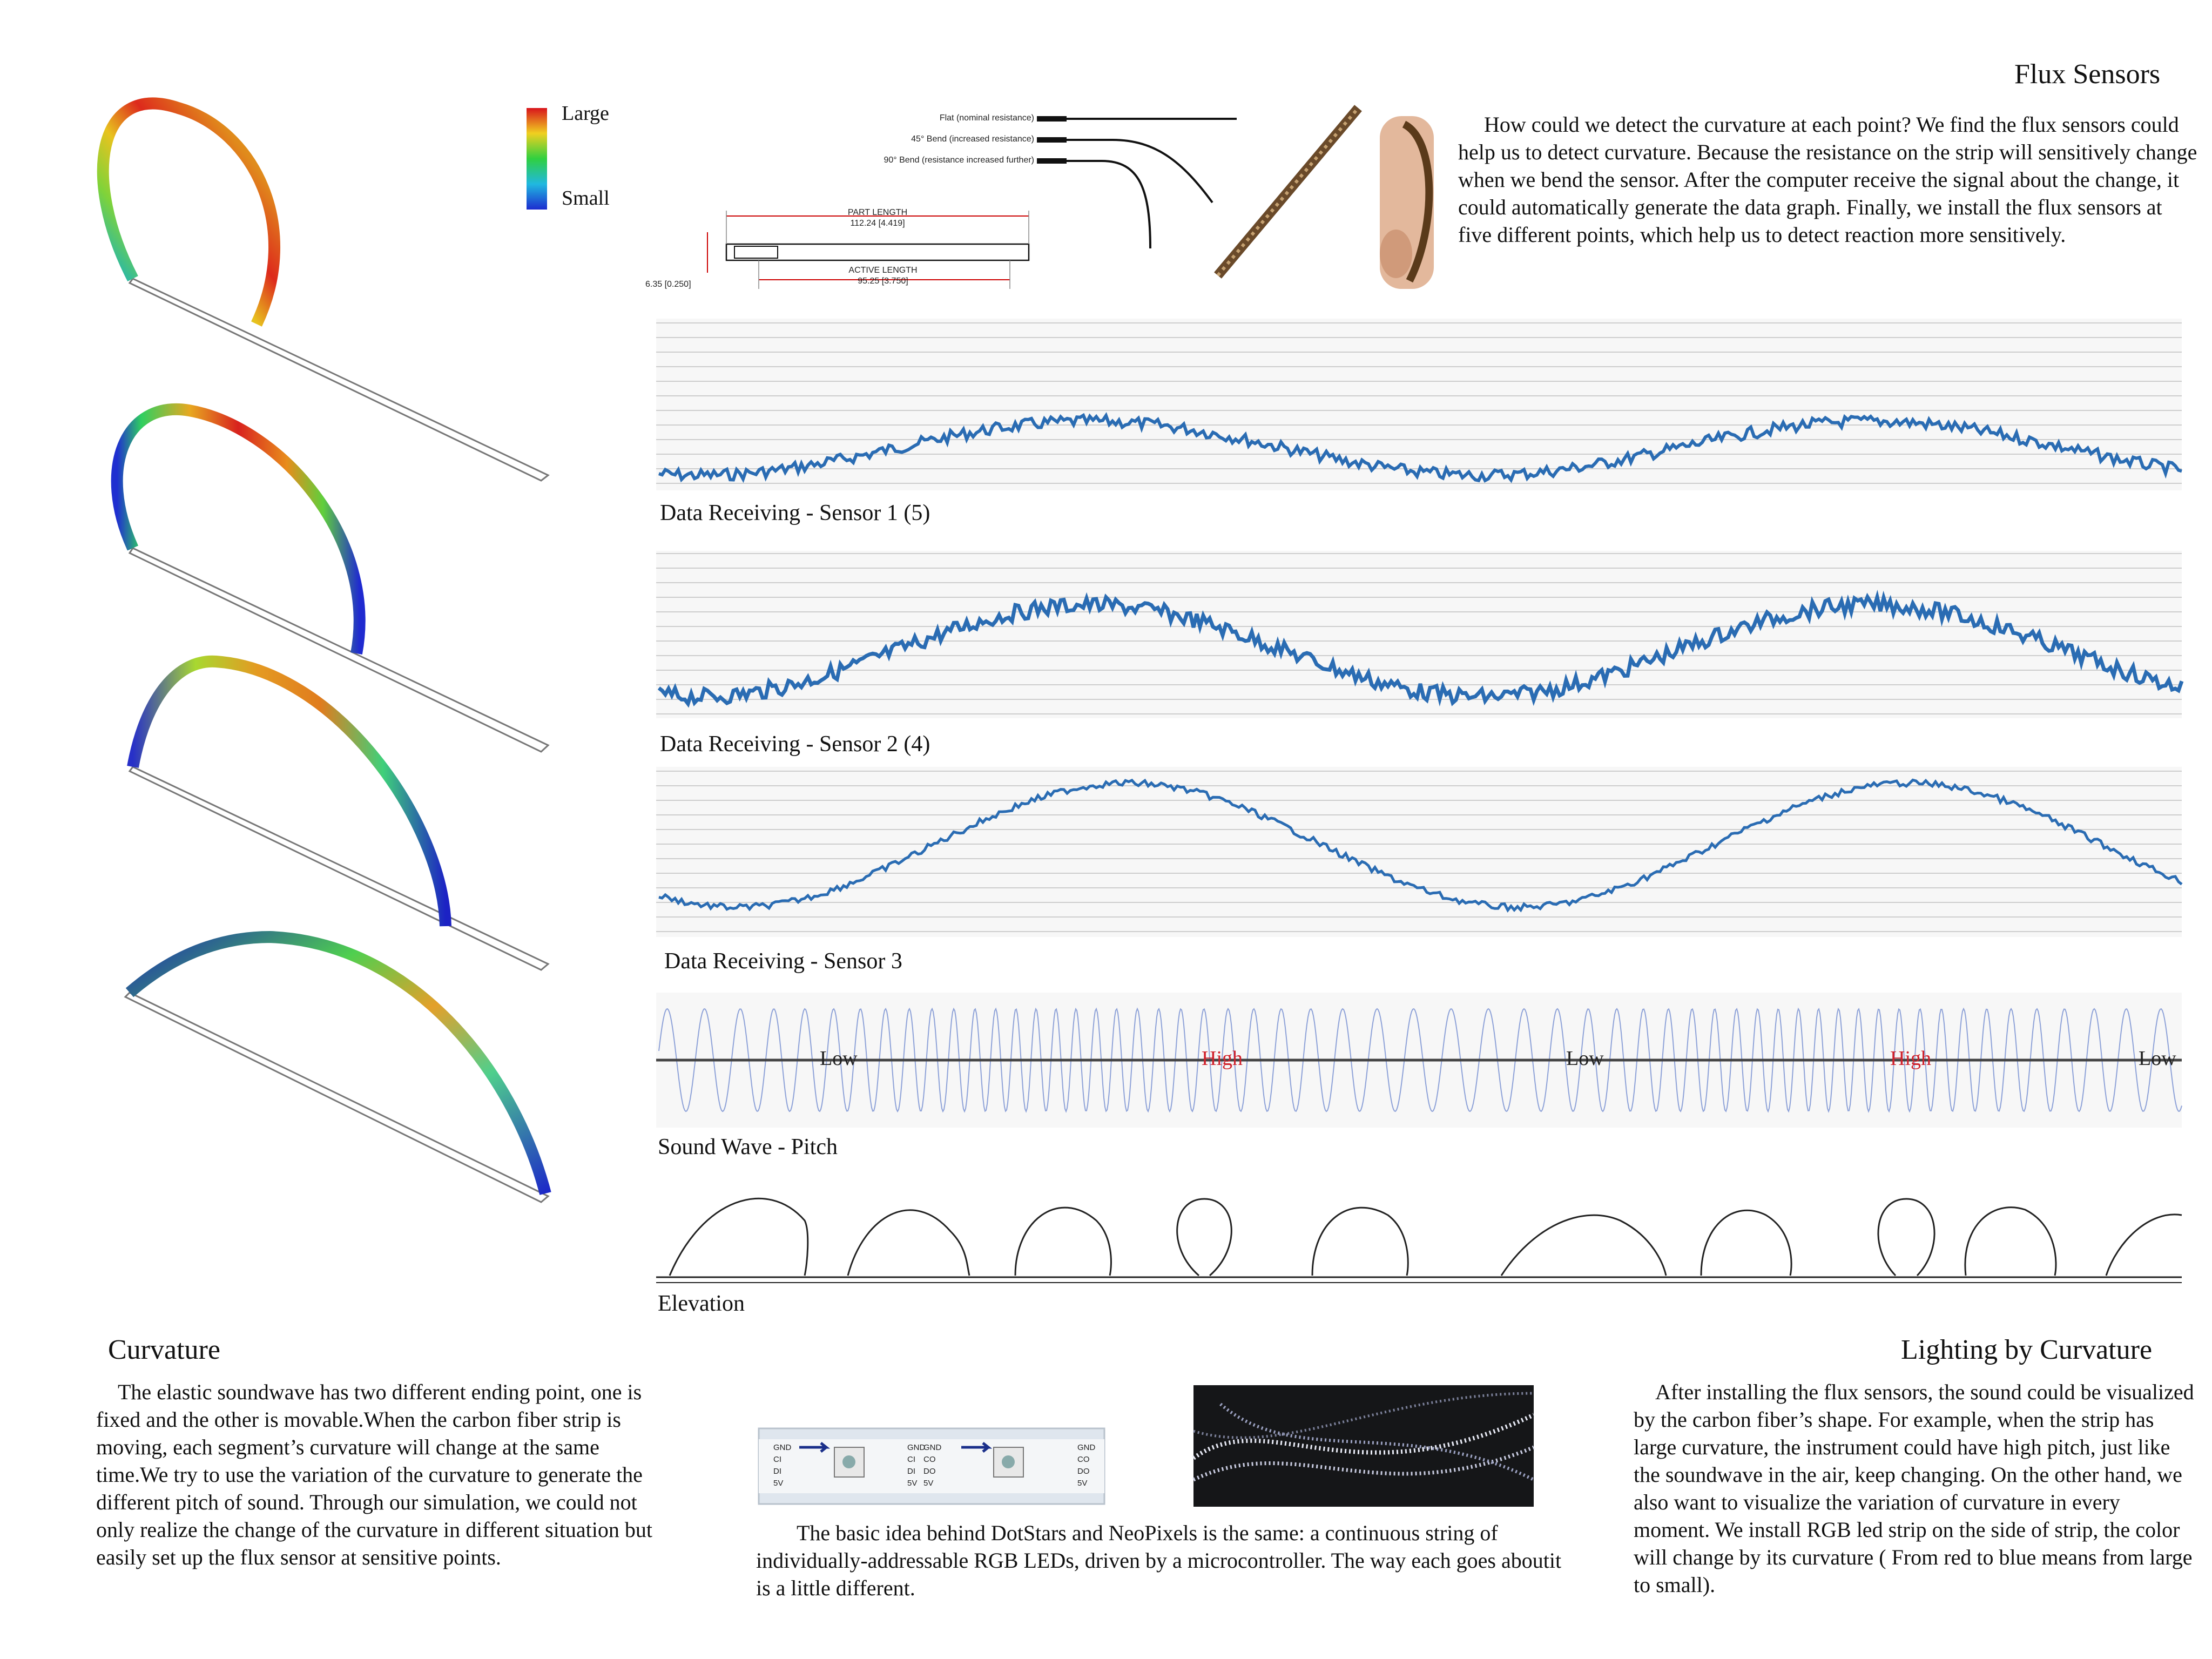 The width and height of the screenshot is (2212, 1659). Describe the element at coordinates (1288, 192) in the screenshot. I see `flex-sensor-photo` at that location.